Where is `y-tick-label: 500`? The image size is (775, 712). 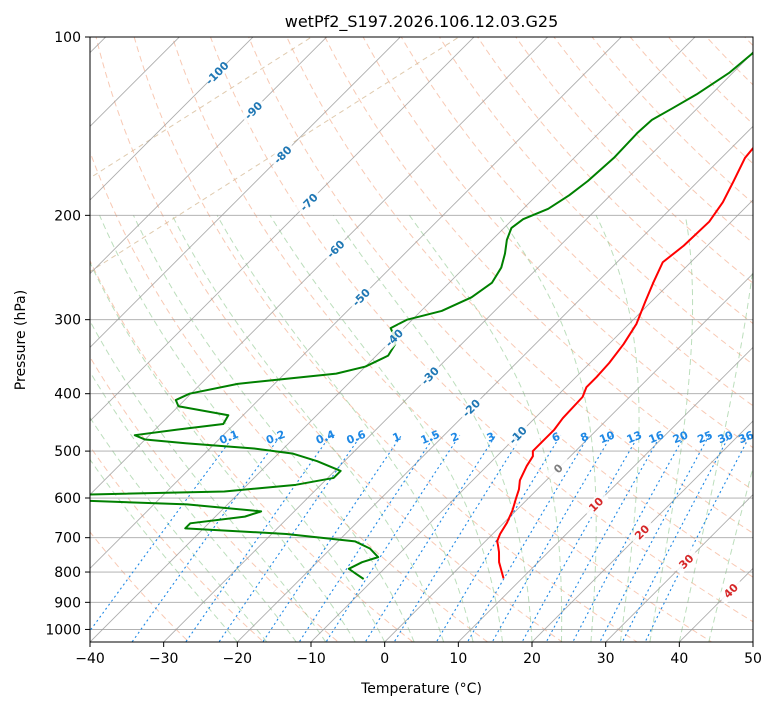
y-tick-label: 500 is located at coordinates (67, 452).